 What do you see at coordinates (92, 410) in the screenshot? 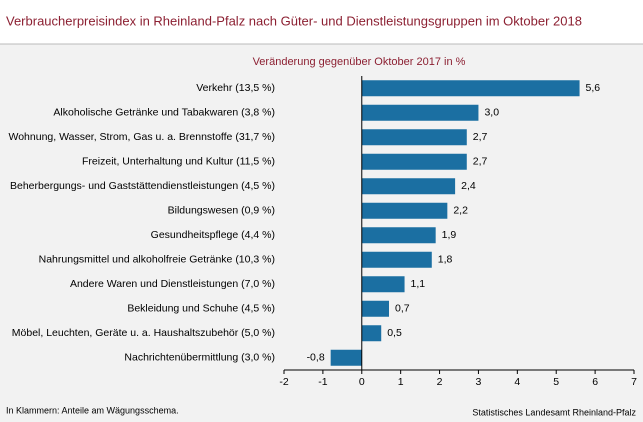
I see `footnote: In Klammern: Anteile am Wägungsschema.` at bounding box center [92, 410].